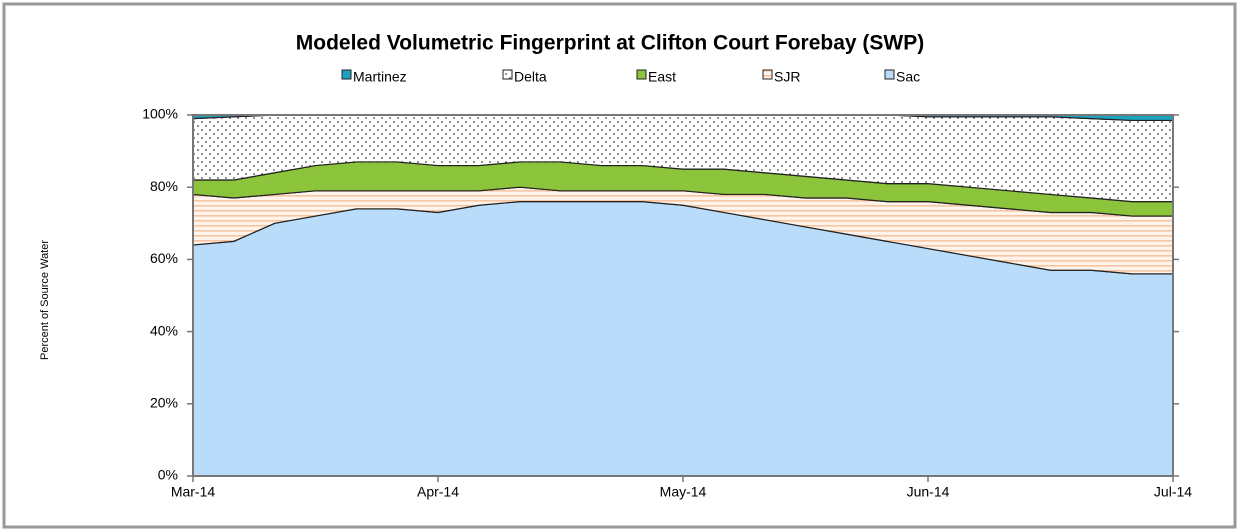 This screenshot has width=1239, height=531. What do you see at coordinates (380, 77) in the screenshot?
I see `legend-label: Martinez` at bounding box center [380, 77].